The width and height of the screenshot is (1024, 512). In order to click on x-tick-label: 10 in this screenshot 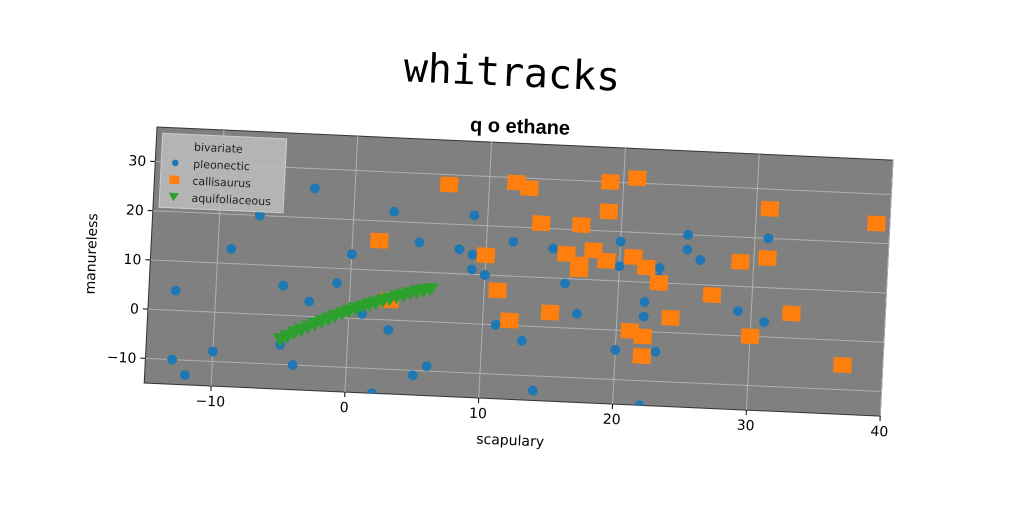, I will do `click(478, 414)`.